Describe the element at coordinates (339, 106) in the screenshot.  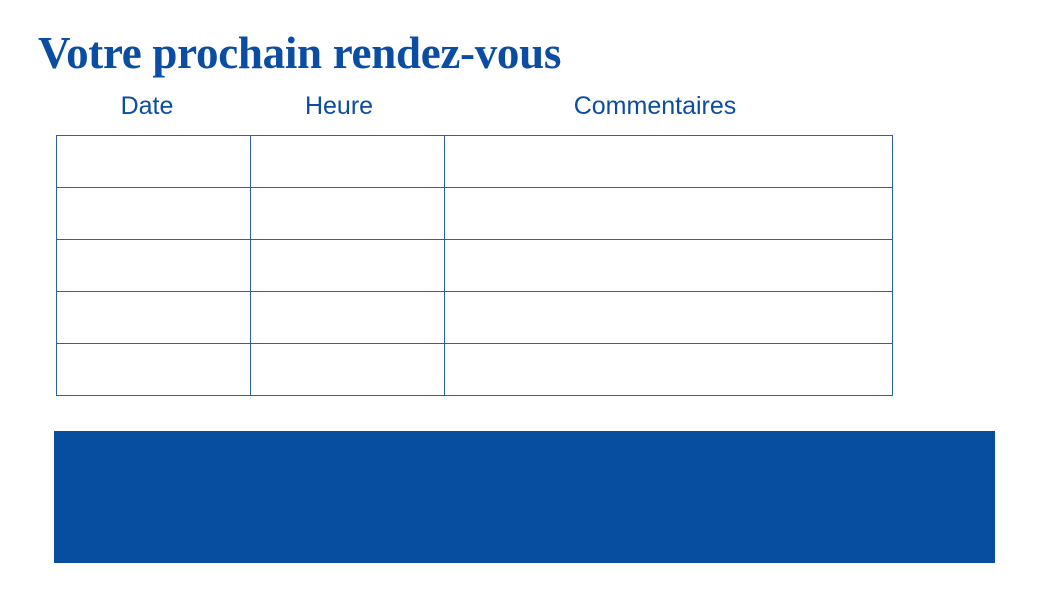
I see `header-time: Heure` at that location.